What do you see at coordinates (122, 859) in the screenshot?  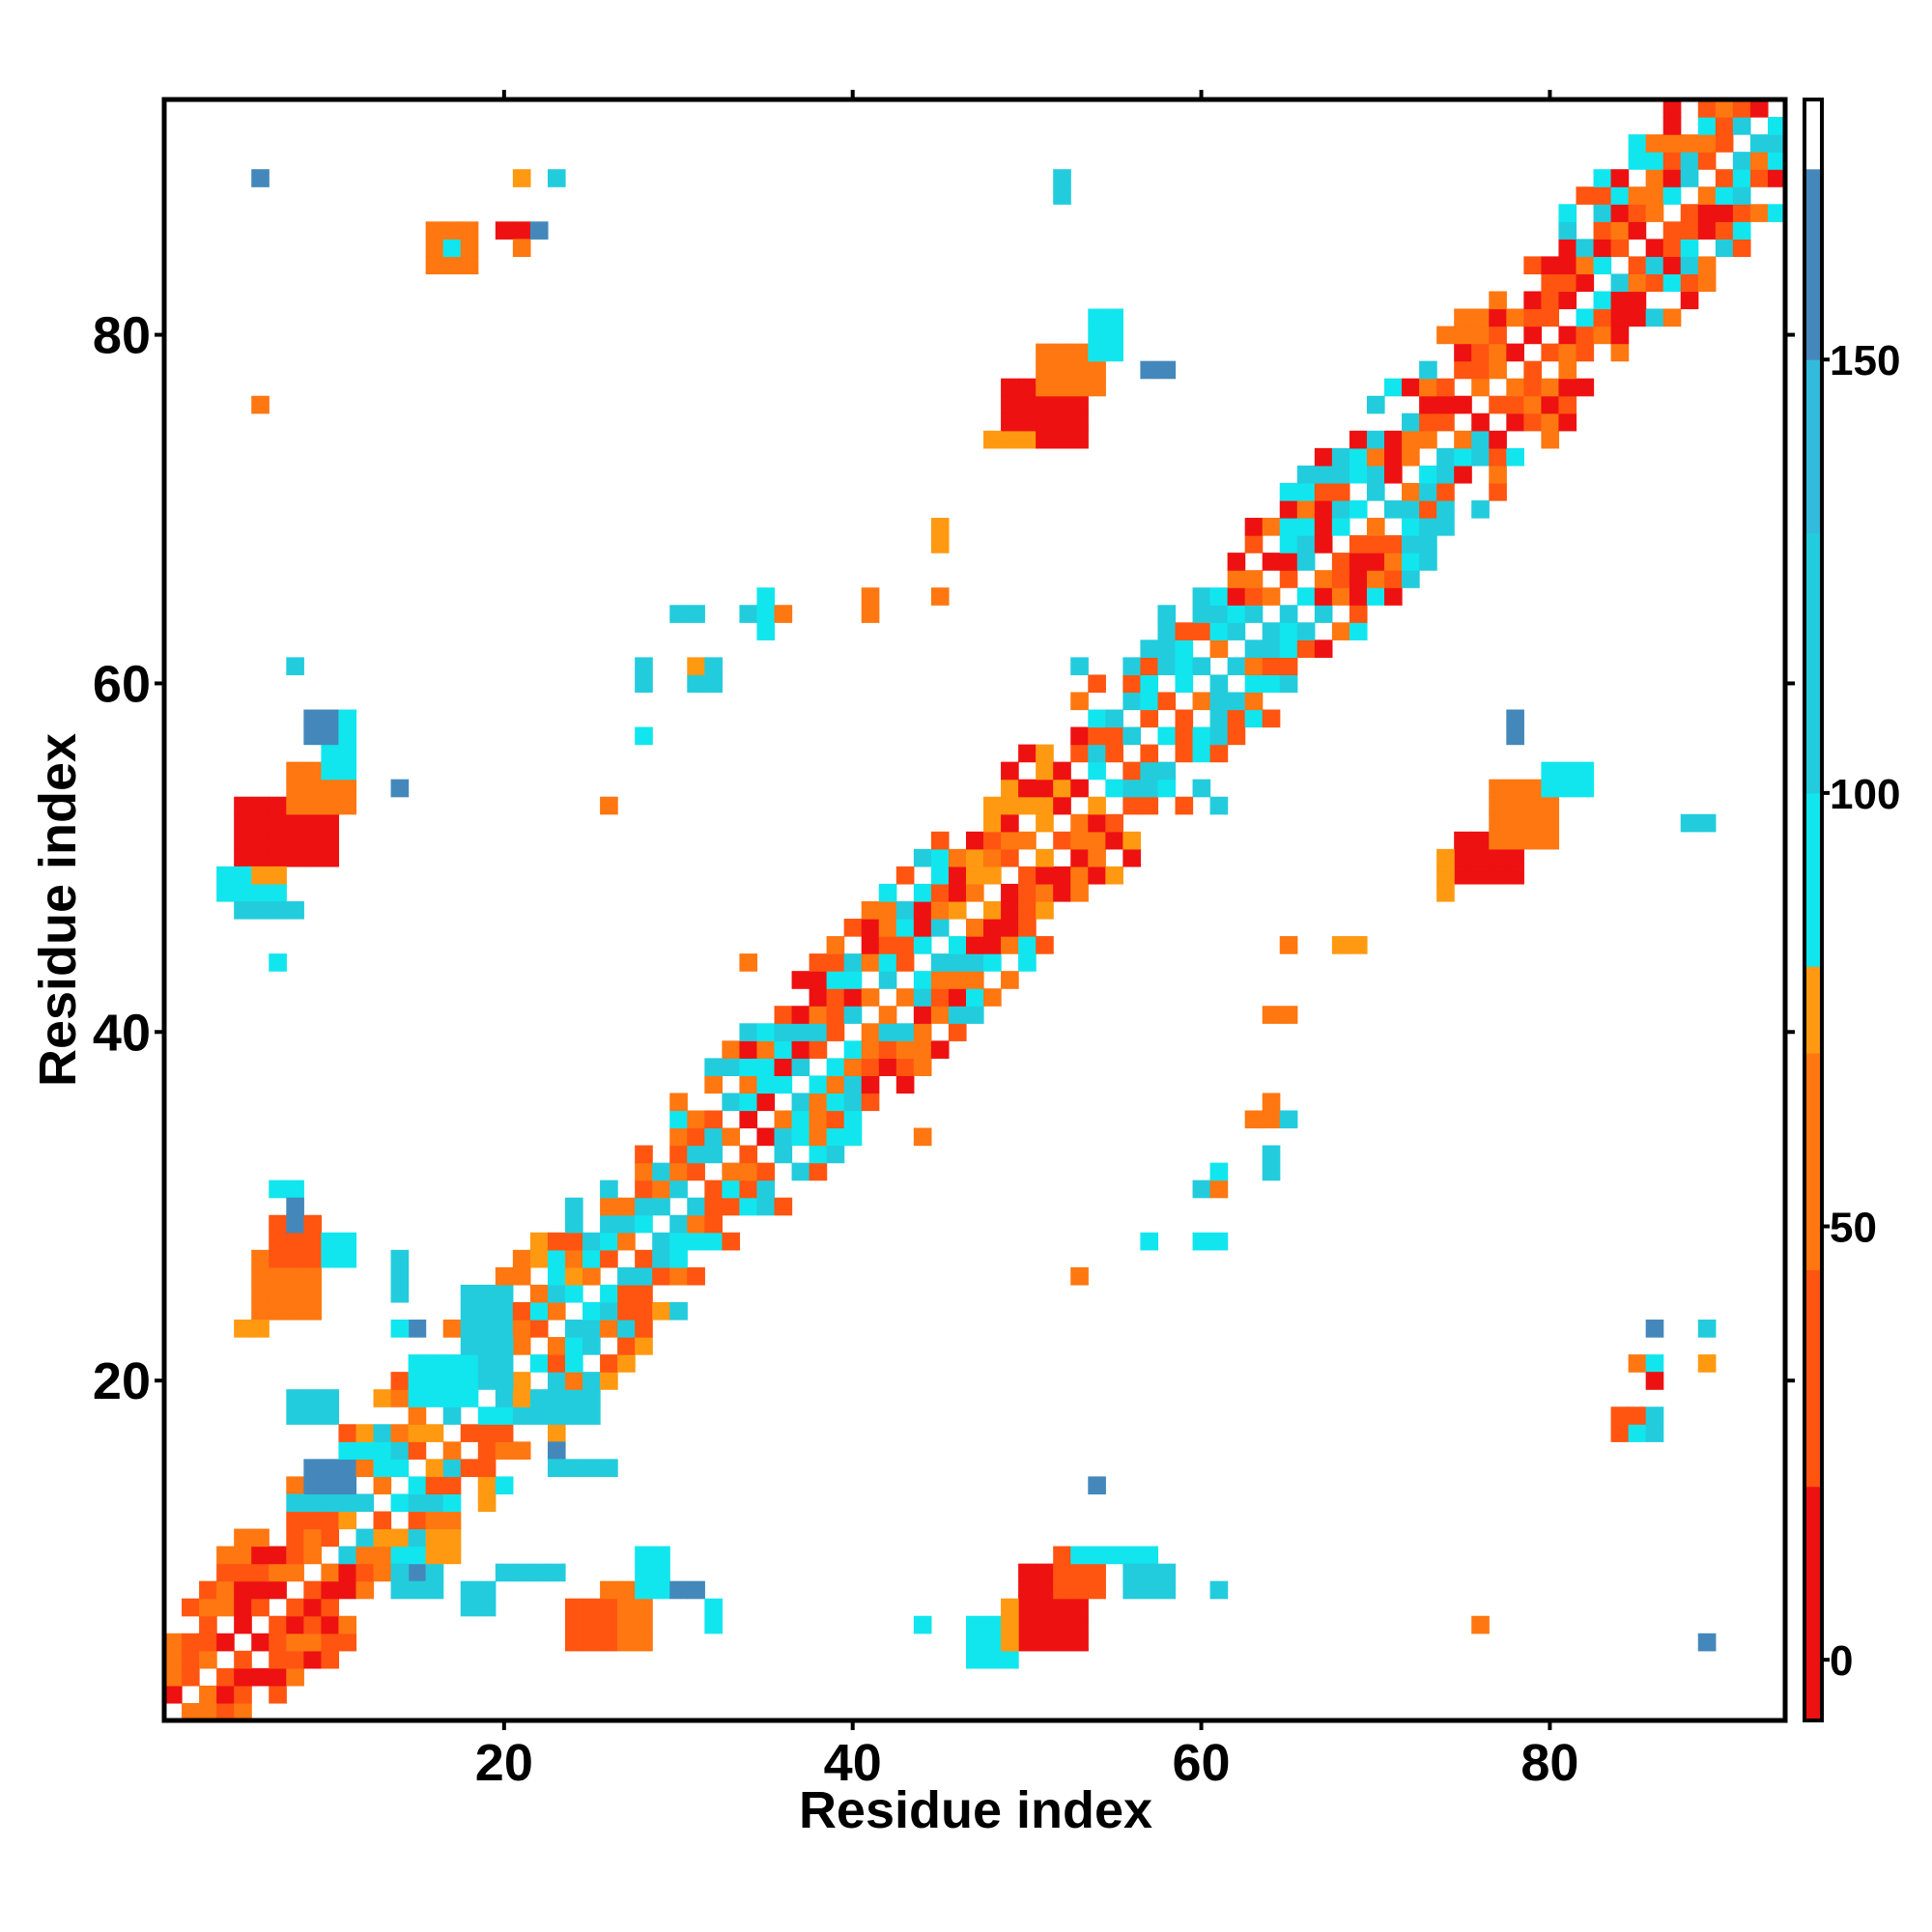 I see `y-tick-labels: 20 40 60 80` at bounding box center [122, 859].